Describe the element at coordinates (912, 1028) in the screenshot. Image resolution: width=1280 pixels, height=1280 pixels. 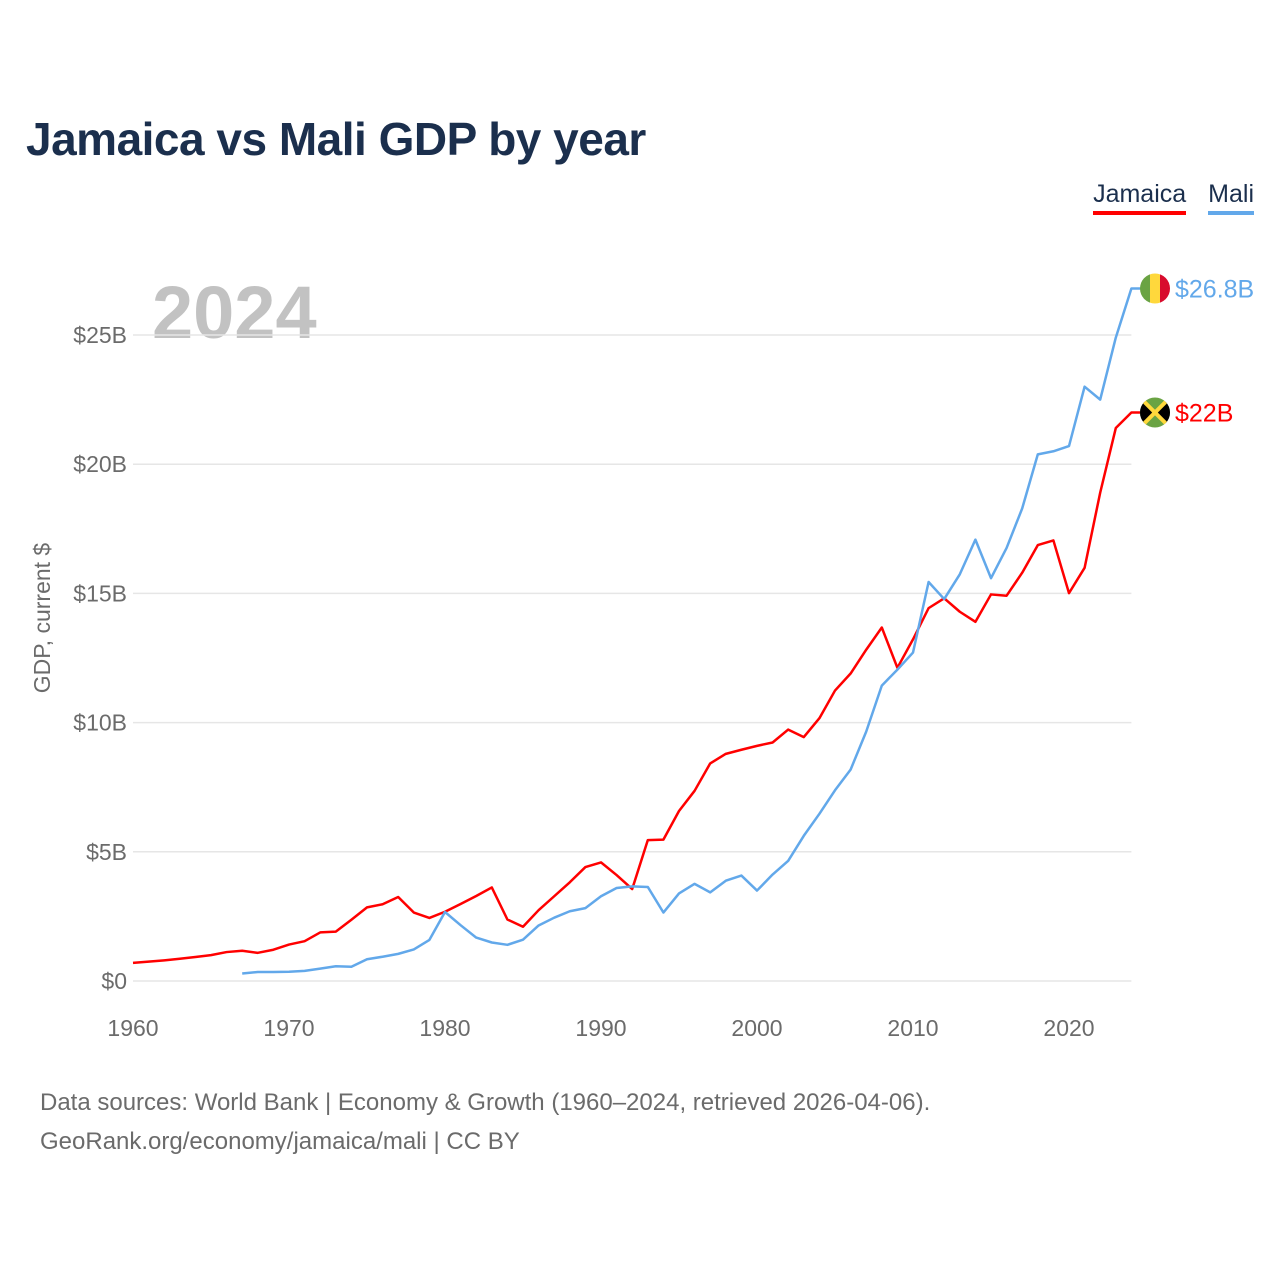
I see `x-tick-label: 2010` at that location.